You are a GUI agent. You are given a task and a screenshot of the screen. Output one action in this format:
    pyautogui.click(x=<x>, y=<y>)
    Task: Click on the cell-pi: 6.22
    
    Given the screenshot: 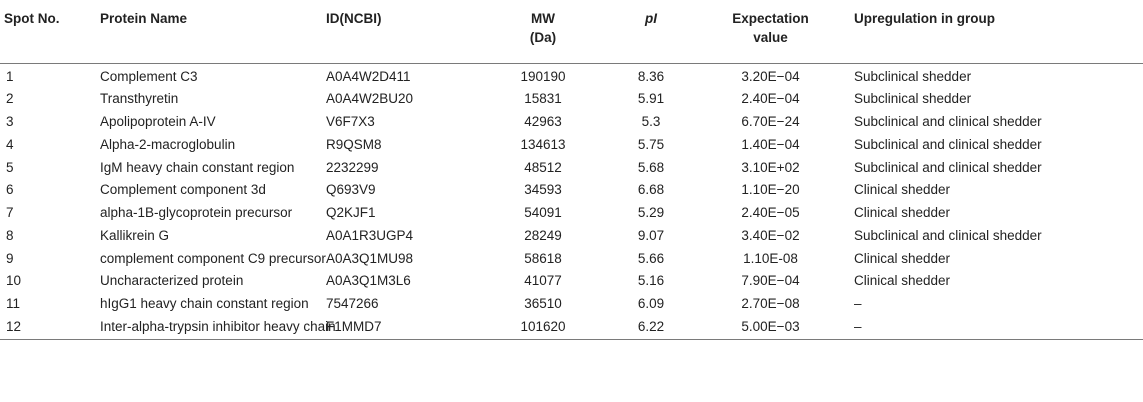 What is the action you would take?
    pyautogui.click(x=651, y=327)
    